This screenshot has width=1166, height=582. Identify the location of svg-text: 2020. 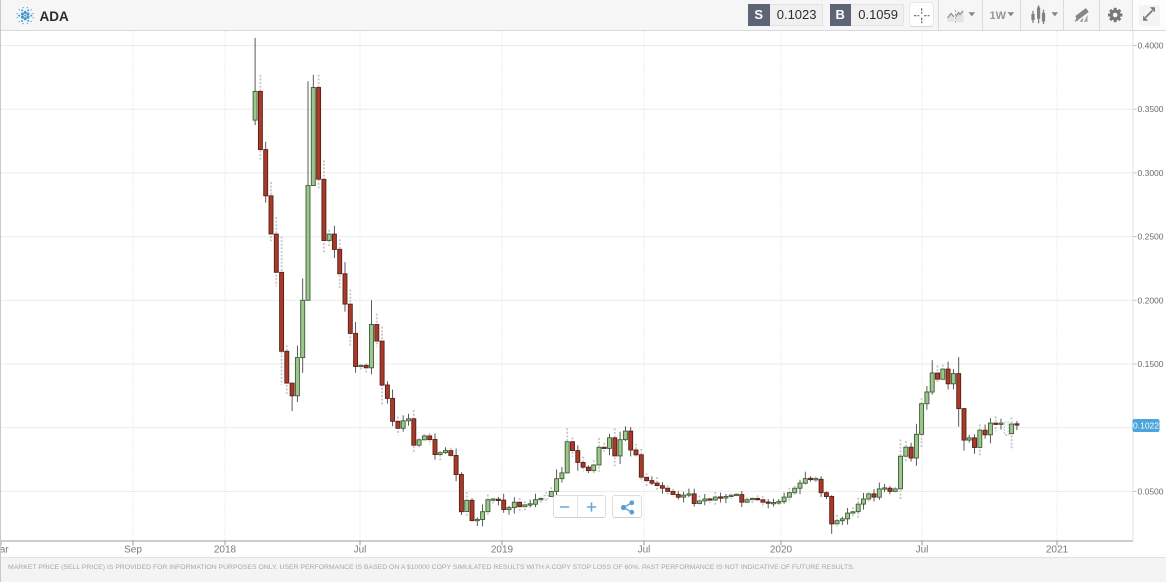
(781, 550).